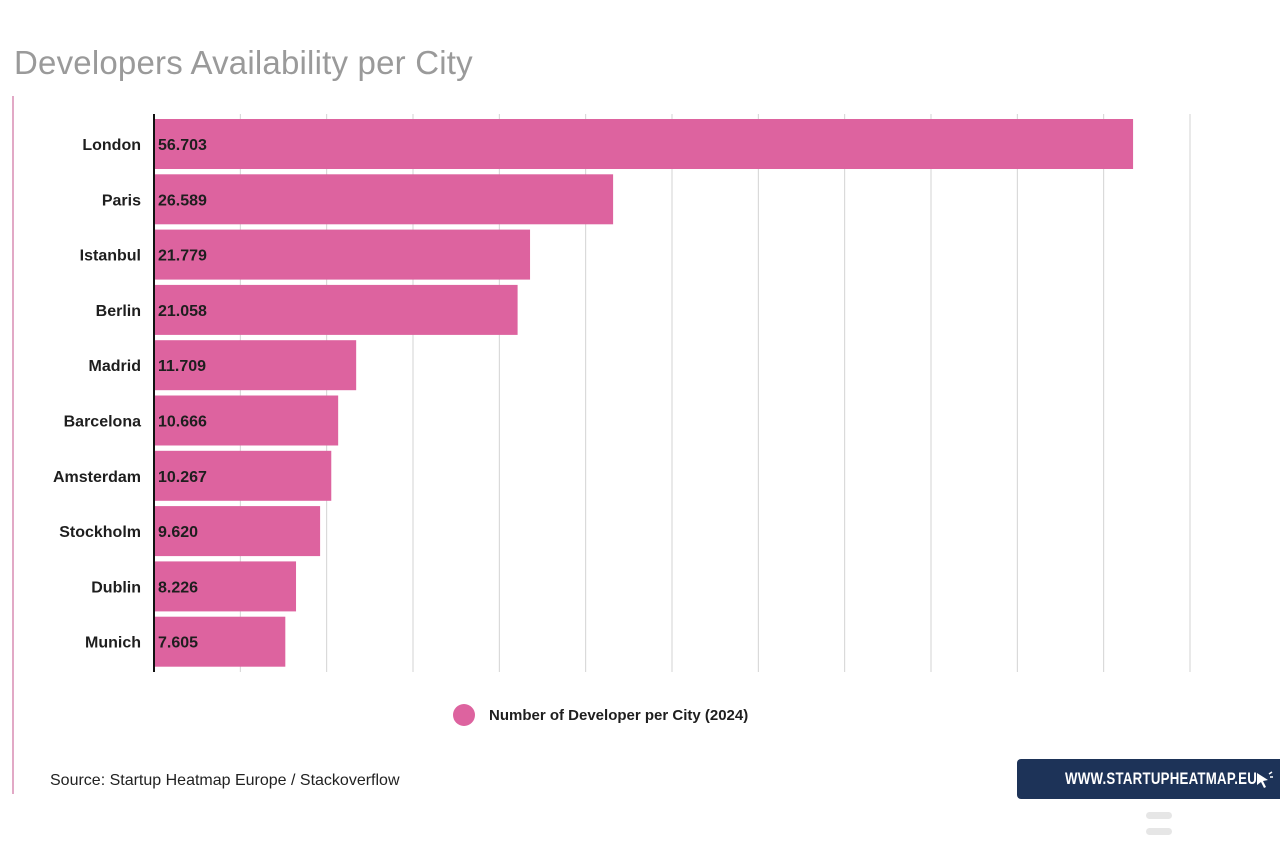  What do you see at coordinates (1161, 778) in the screenshot?
I see `brand-url: WWW.STARTUPHEATMAP.EU` at bounding box center [1161, 778].